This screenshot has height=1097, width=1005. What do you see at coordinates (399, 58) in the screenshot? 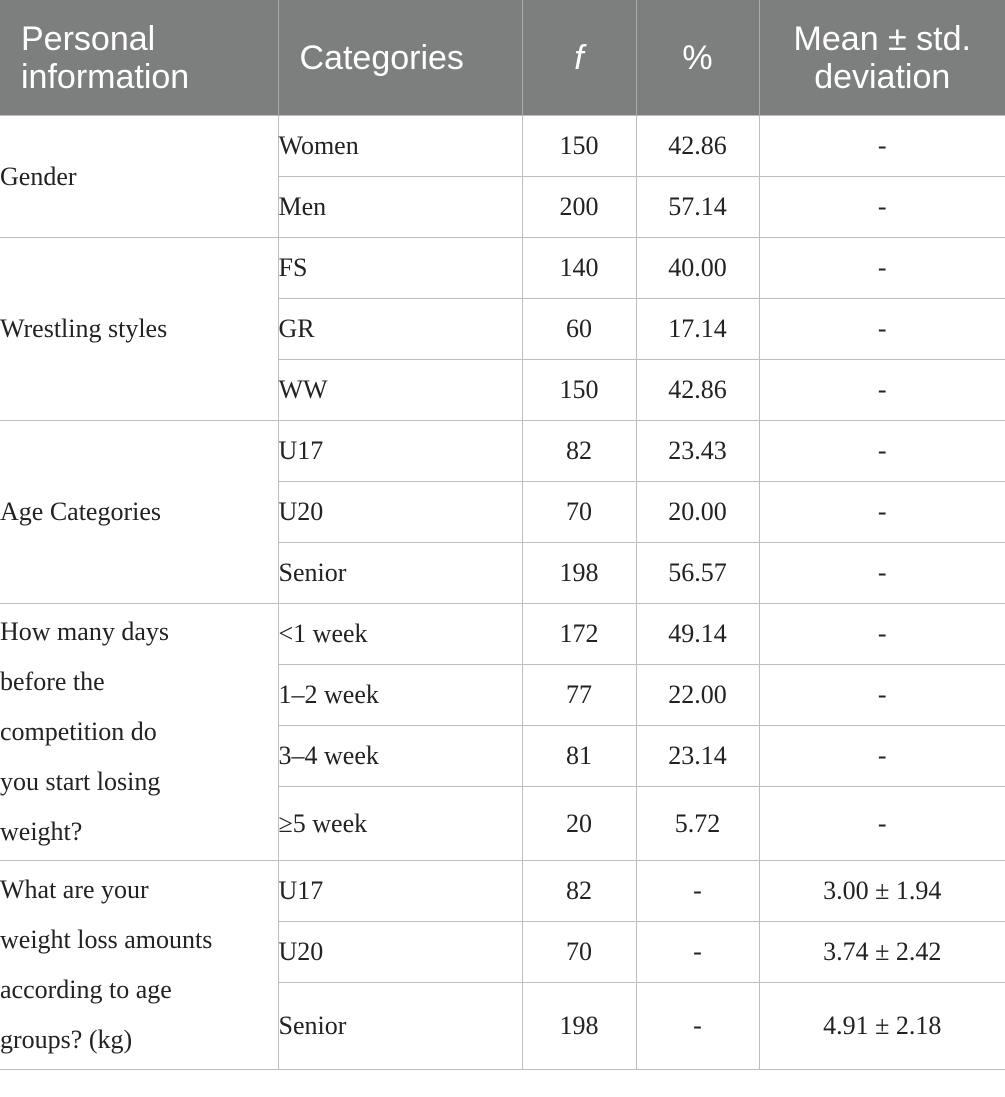
I see `header-categories: Categories` at bounding box center [399, 58].